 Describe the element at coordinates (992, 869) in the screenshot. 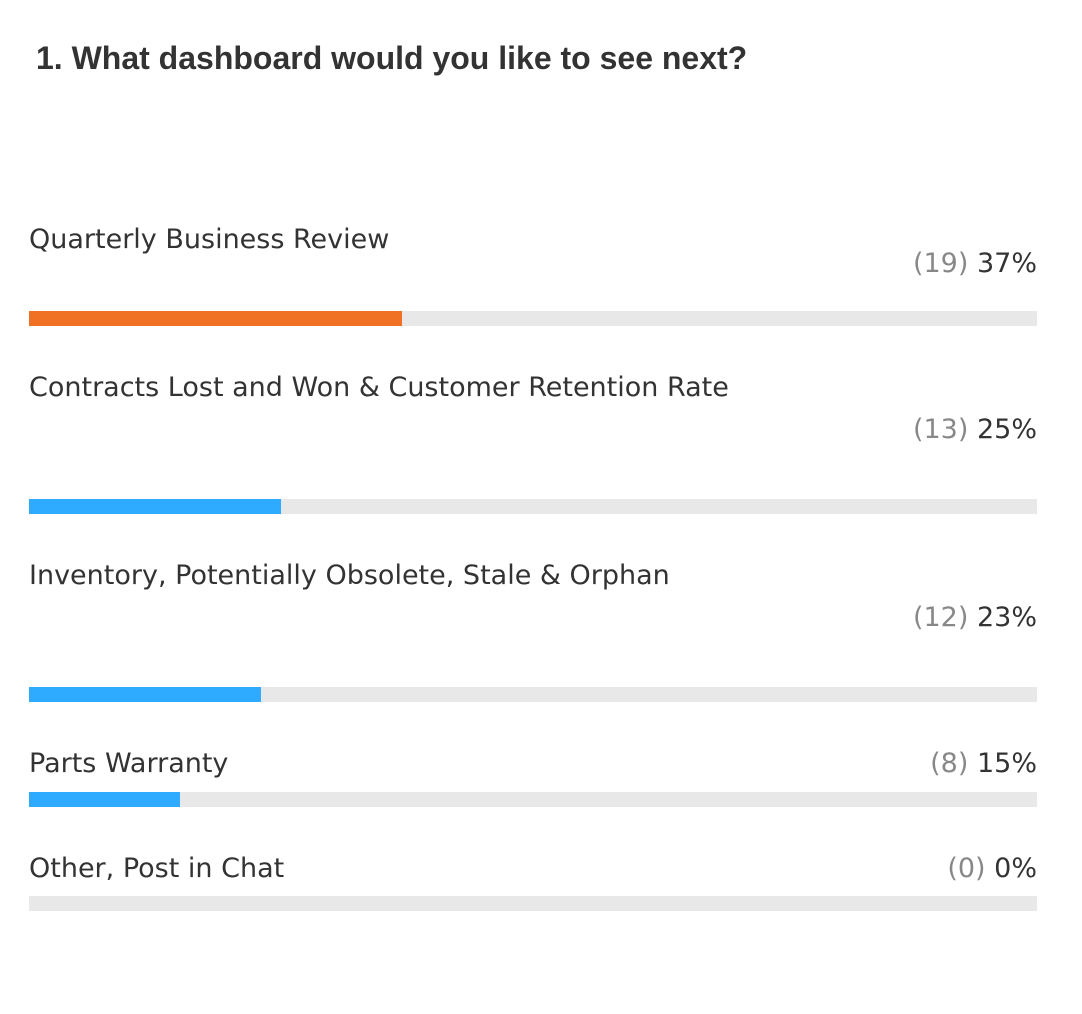

I see `option-stats: (0) 0%` at that location.